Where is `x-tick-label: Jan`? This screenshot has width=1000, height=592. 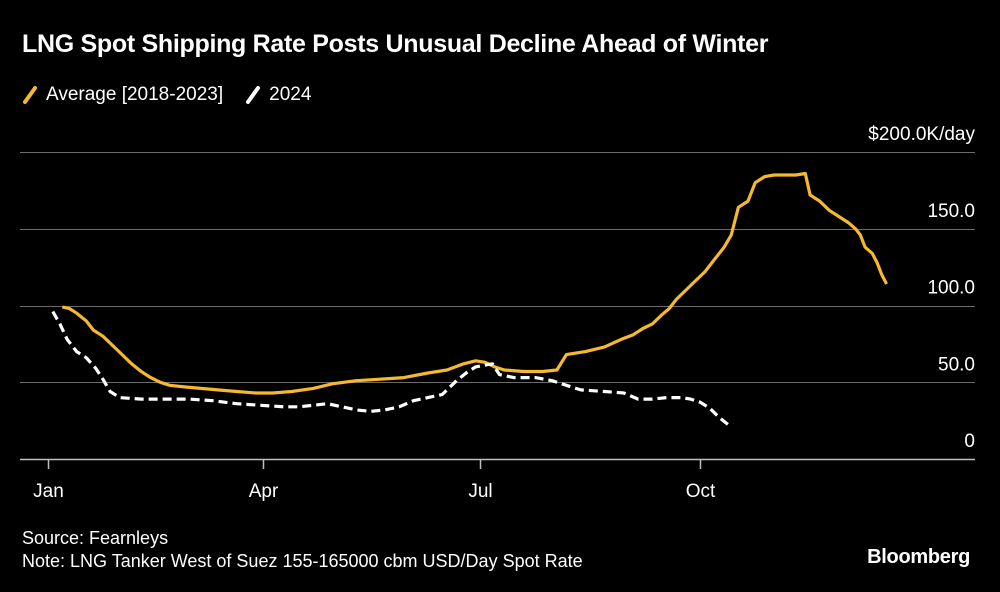 x-tick-label: Jan is located at coordinates (48, 491).